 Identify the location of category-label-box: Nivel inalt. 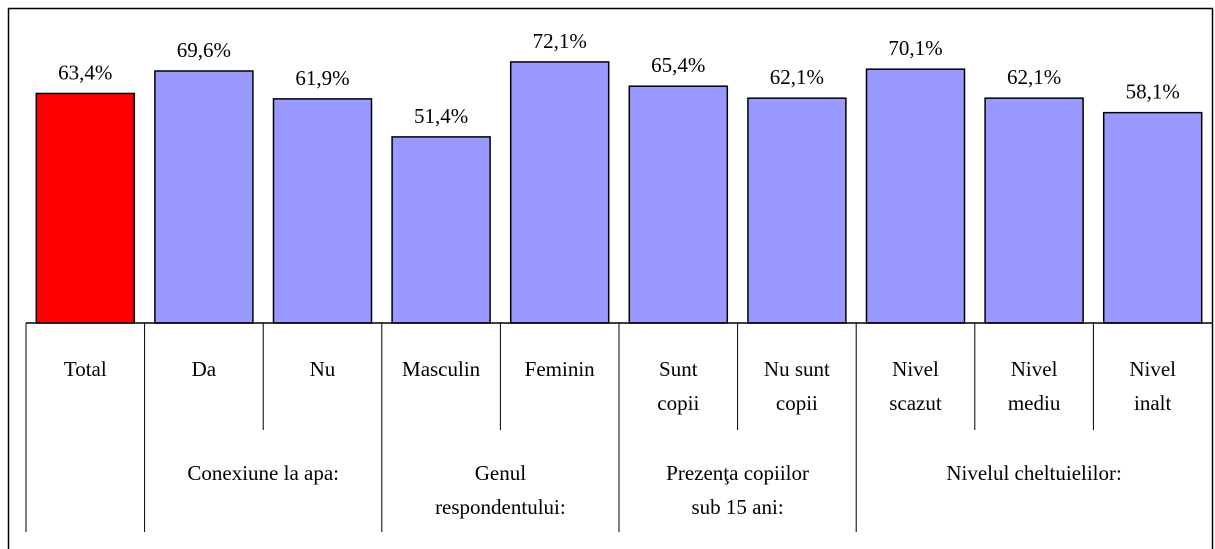
(1152, 386).